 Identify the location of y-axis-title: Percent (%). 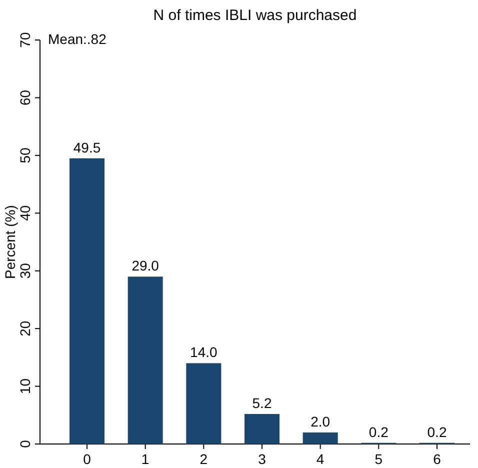
(10, 242).